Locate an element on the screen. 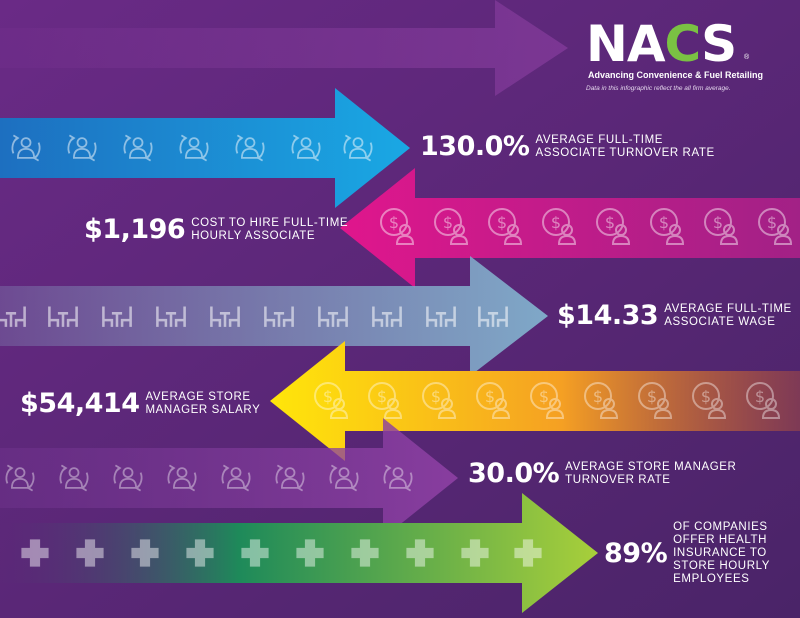  arrow-hire-cost-magenta is located at coordinates (570, 228).